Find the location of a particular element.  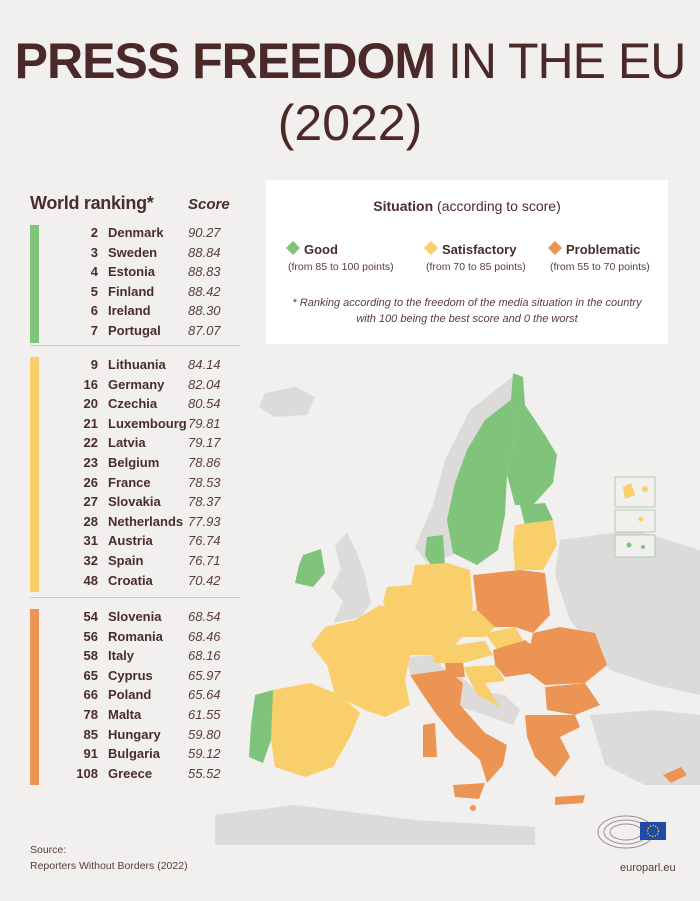

group-divider is located at coordinates (135, 597).